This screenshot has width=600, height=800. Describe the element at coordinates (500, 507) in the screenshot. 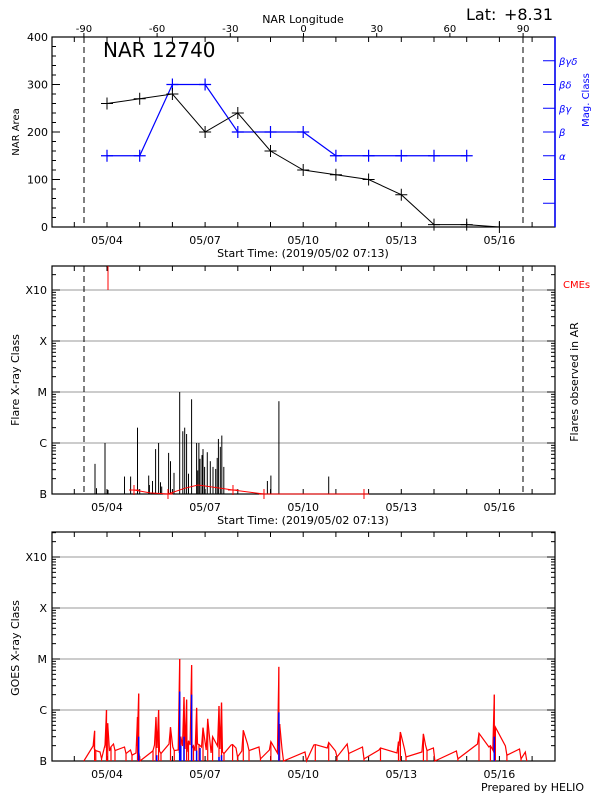

I see `panel2-x-tick-label: 05/16` at that location.